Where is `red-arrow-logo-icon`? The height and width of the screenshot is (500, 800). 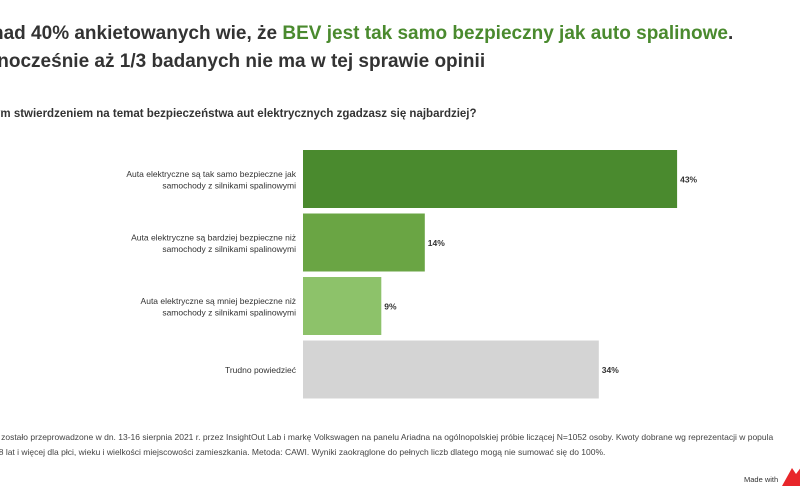
red-arrow-logo-icon is located at coordinates (791, 477).